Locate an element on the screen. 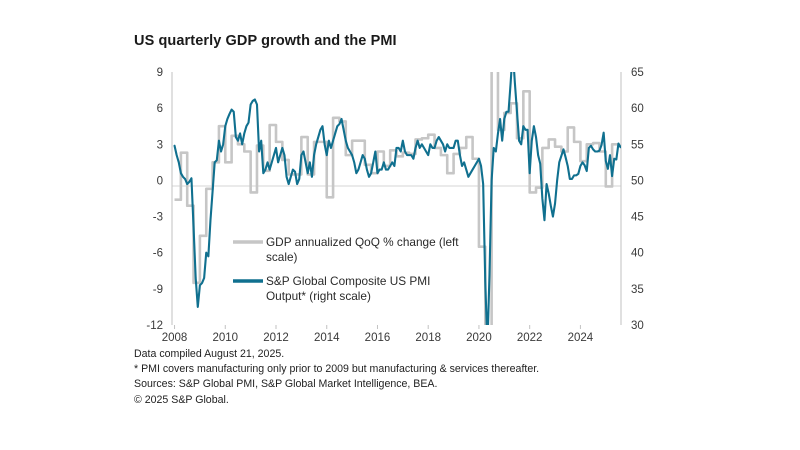 The height and width of the screenshot is (450, 800). x-axis-tick-2024: 2024 is located at coordinates (581, 338).